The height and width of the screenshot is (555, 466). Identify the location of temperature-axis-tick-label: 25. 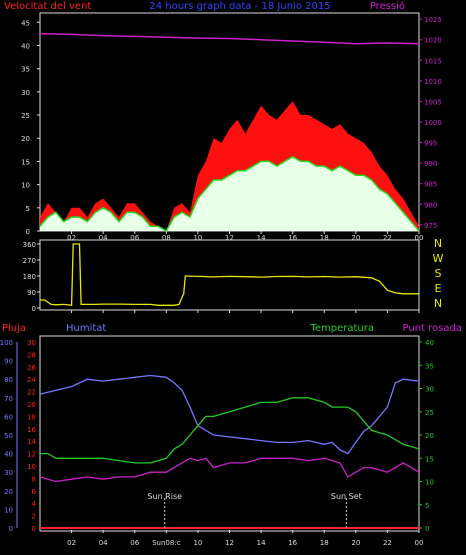
(429, 413).